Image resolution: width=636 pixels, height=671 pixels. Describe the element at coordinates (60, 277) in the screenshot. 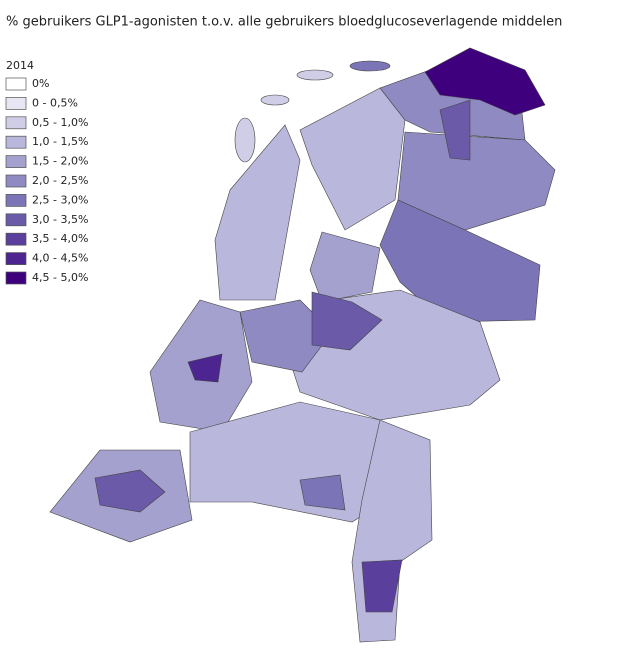

I see `legend-label: 4,5 - 5,0%` at that location.